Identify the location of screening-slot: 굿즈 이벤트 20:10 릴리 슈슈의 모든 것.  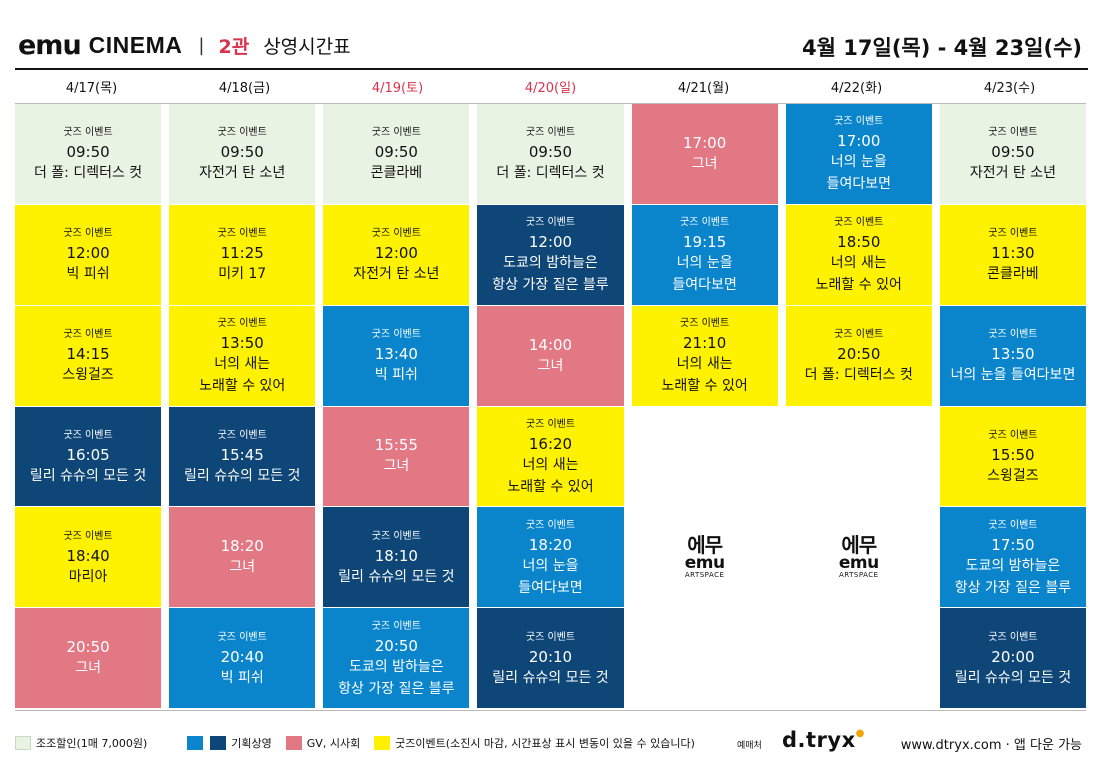
(550, 658).